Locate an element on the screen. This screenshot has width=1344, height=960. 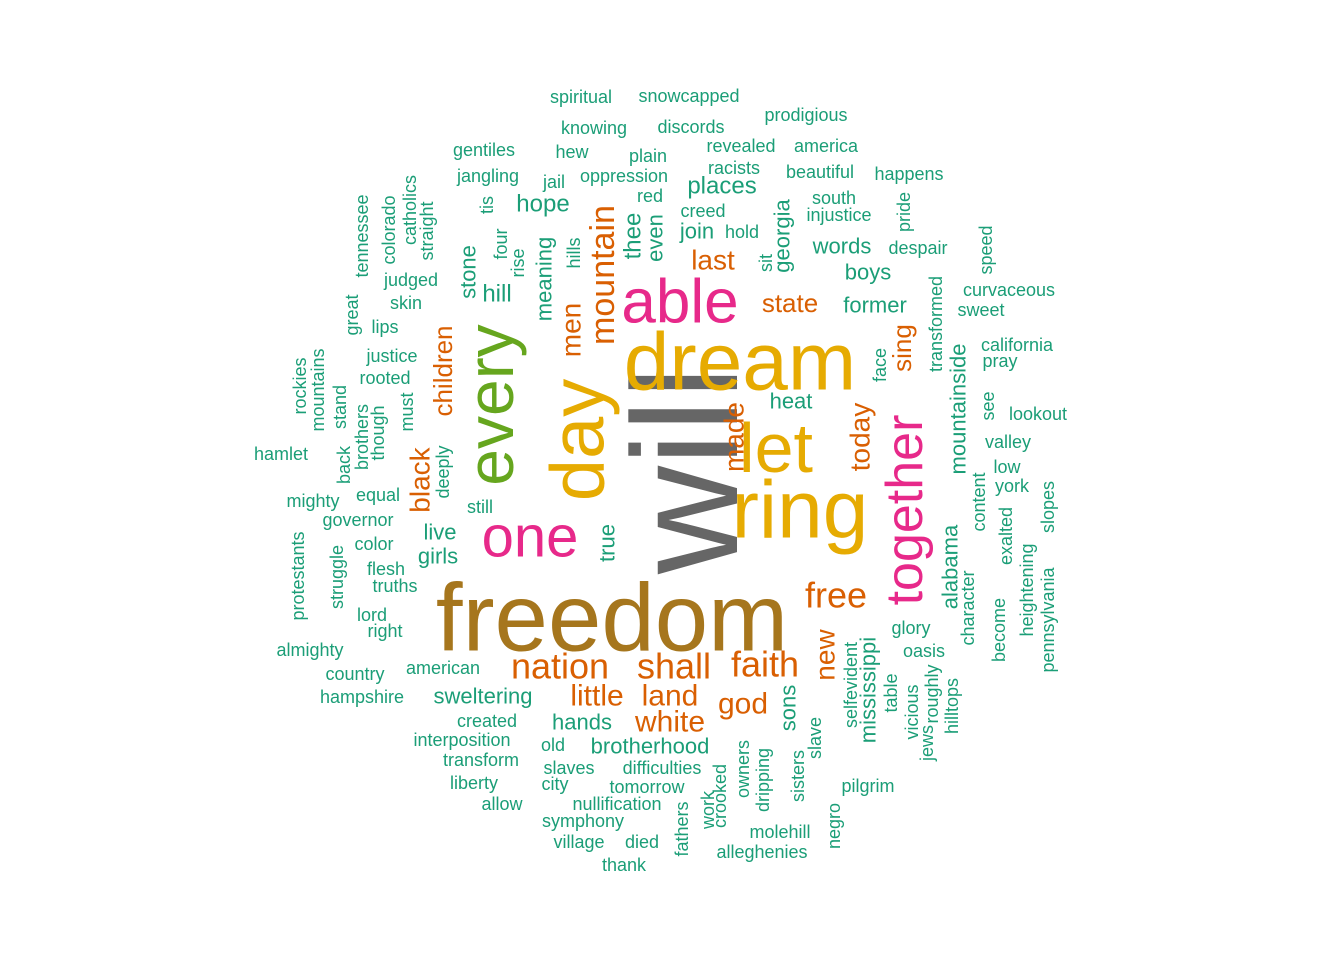
word-face: face is located at coordinates (880, 365).